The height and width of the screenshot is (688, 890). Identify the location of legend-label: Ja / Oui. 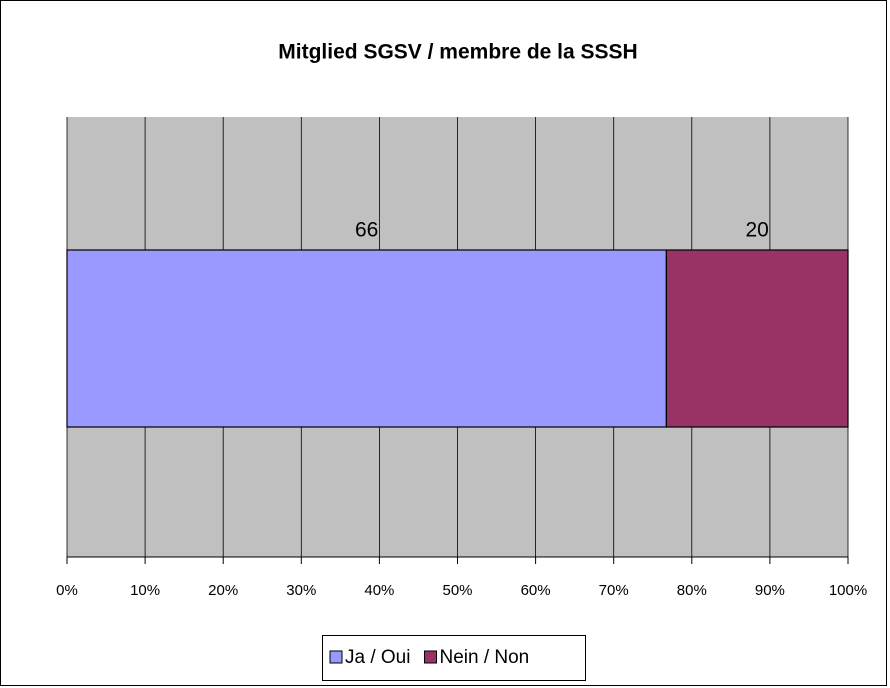
(377, 657).